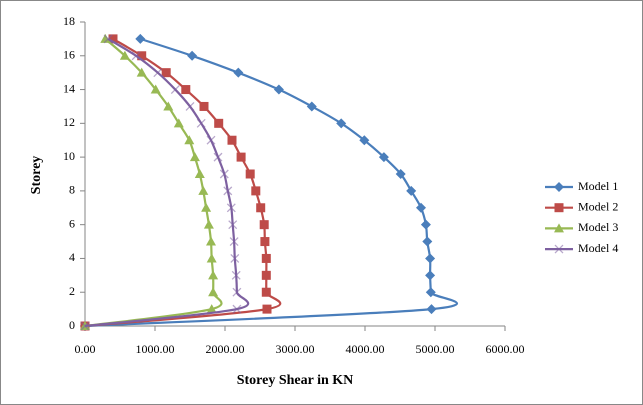 This screenshot has height=405, width=643. Describe the element at coordinates (72, 223) in the screenshot. I see `y-tick-label: 6` at that location.